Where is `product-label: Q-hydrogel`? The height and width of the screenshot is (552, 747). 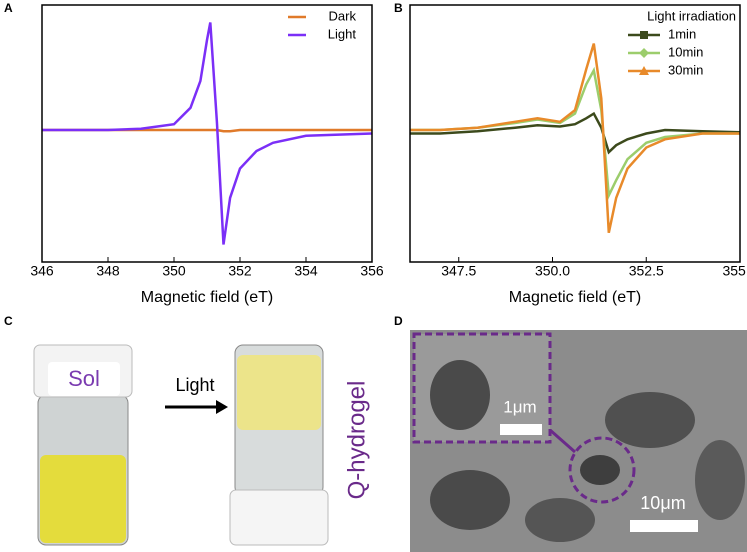
product-label: Q-hydrogel is located at coordinates (356, 440).